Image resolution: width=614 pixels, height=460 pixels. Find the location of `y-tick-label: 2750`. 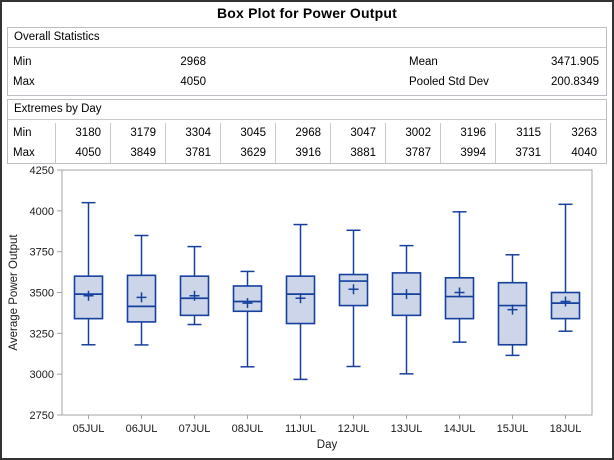

y-tick-label: 2750 is located at coordinates (42, 416).